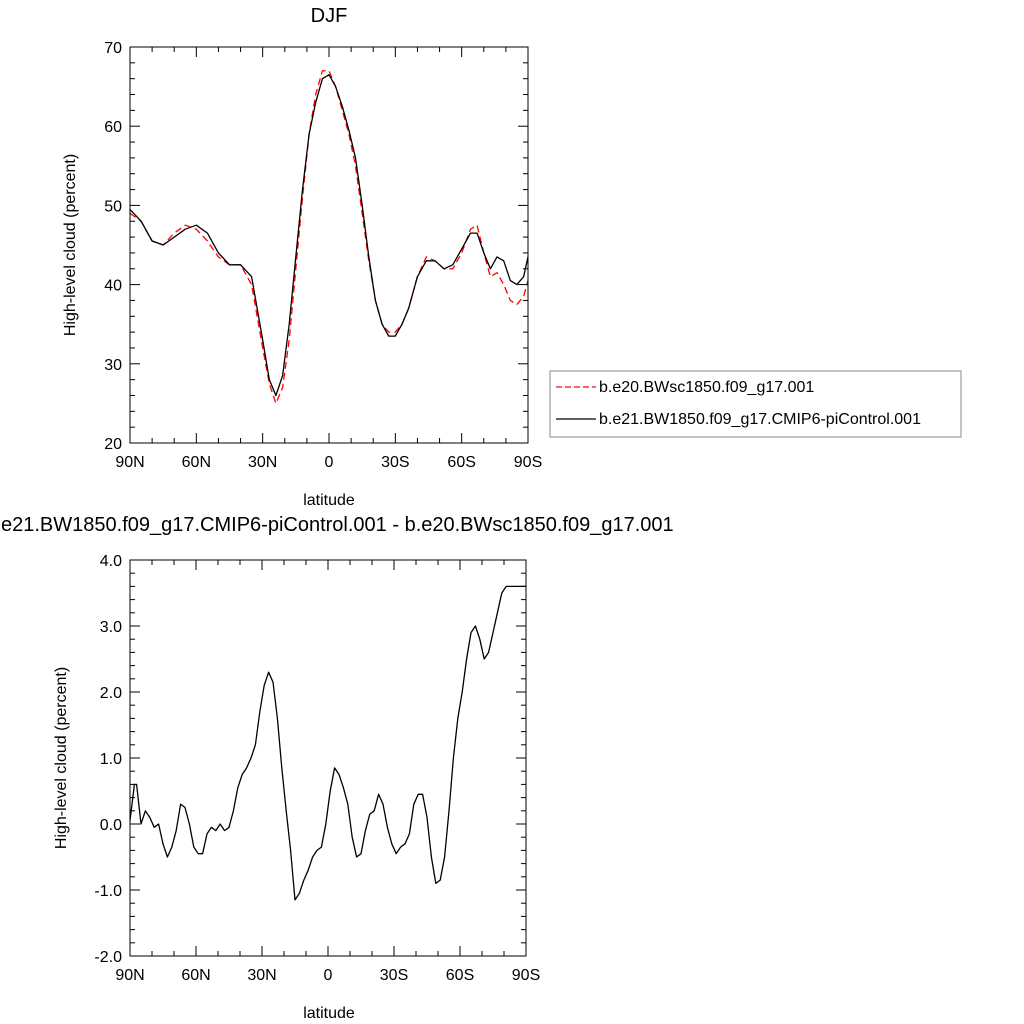 This screenshot has height=1024, width=1024. I want to click on bottom-x-tick-label: 0, so click(328, 975).